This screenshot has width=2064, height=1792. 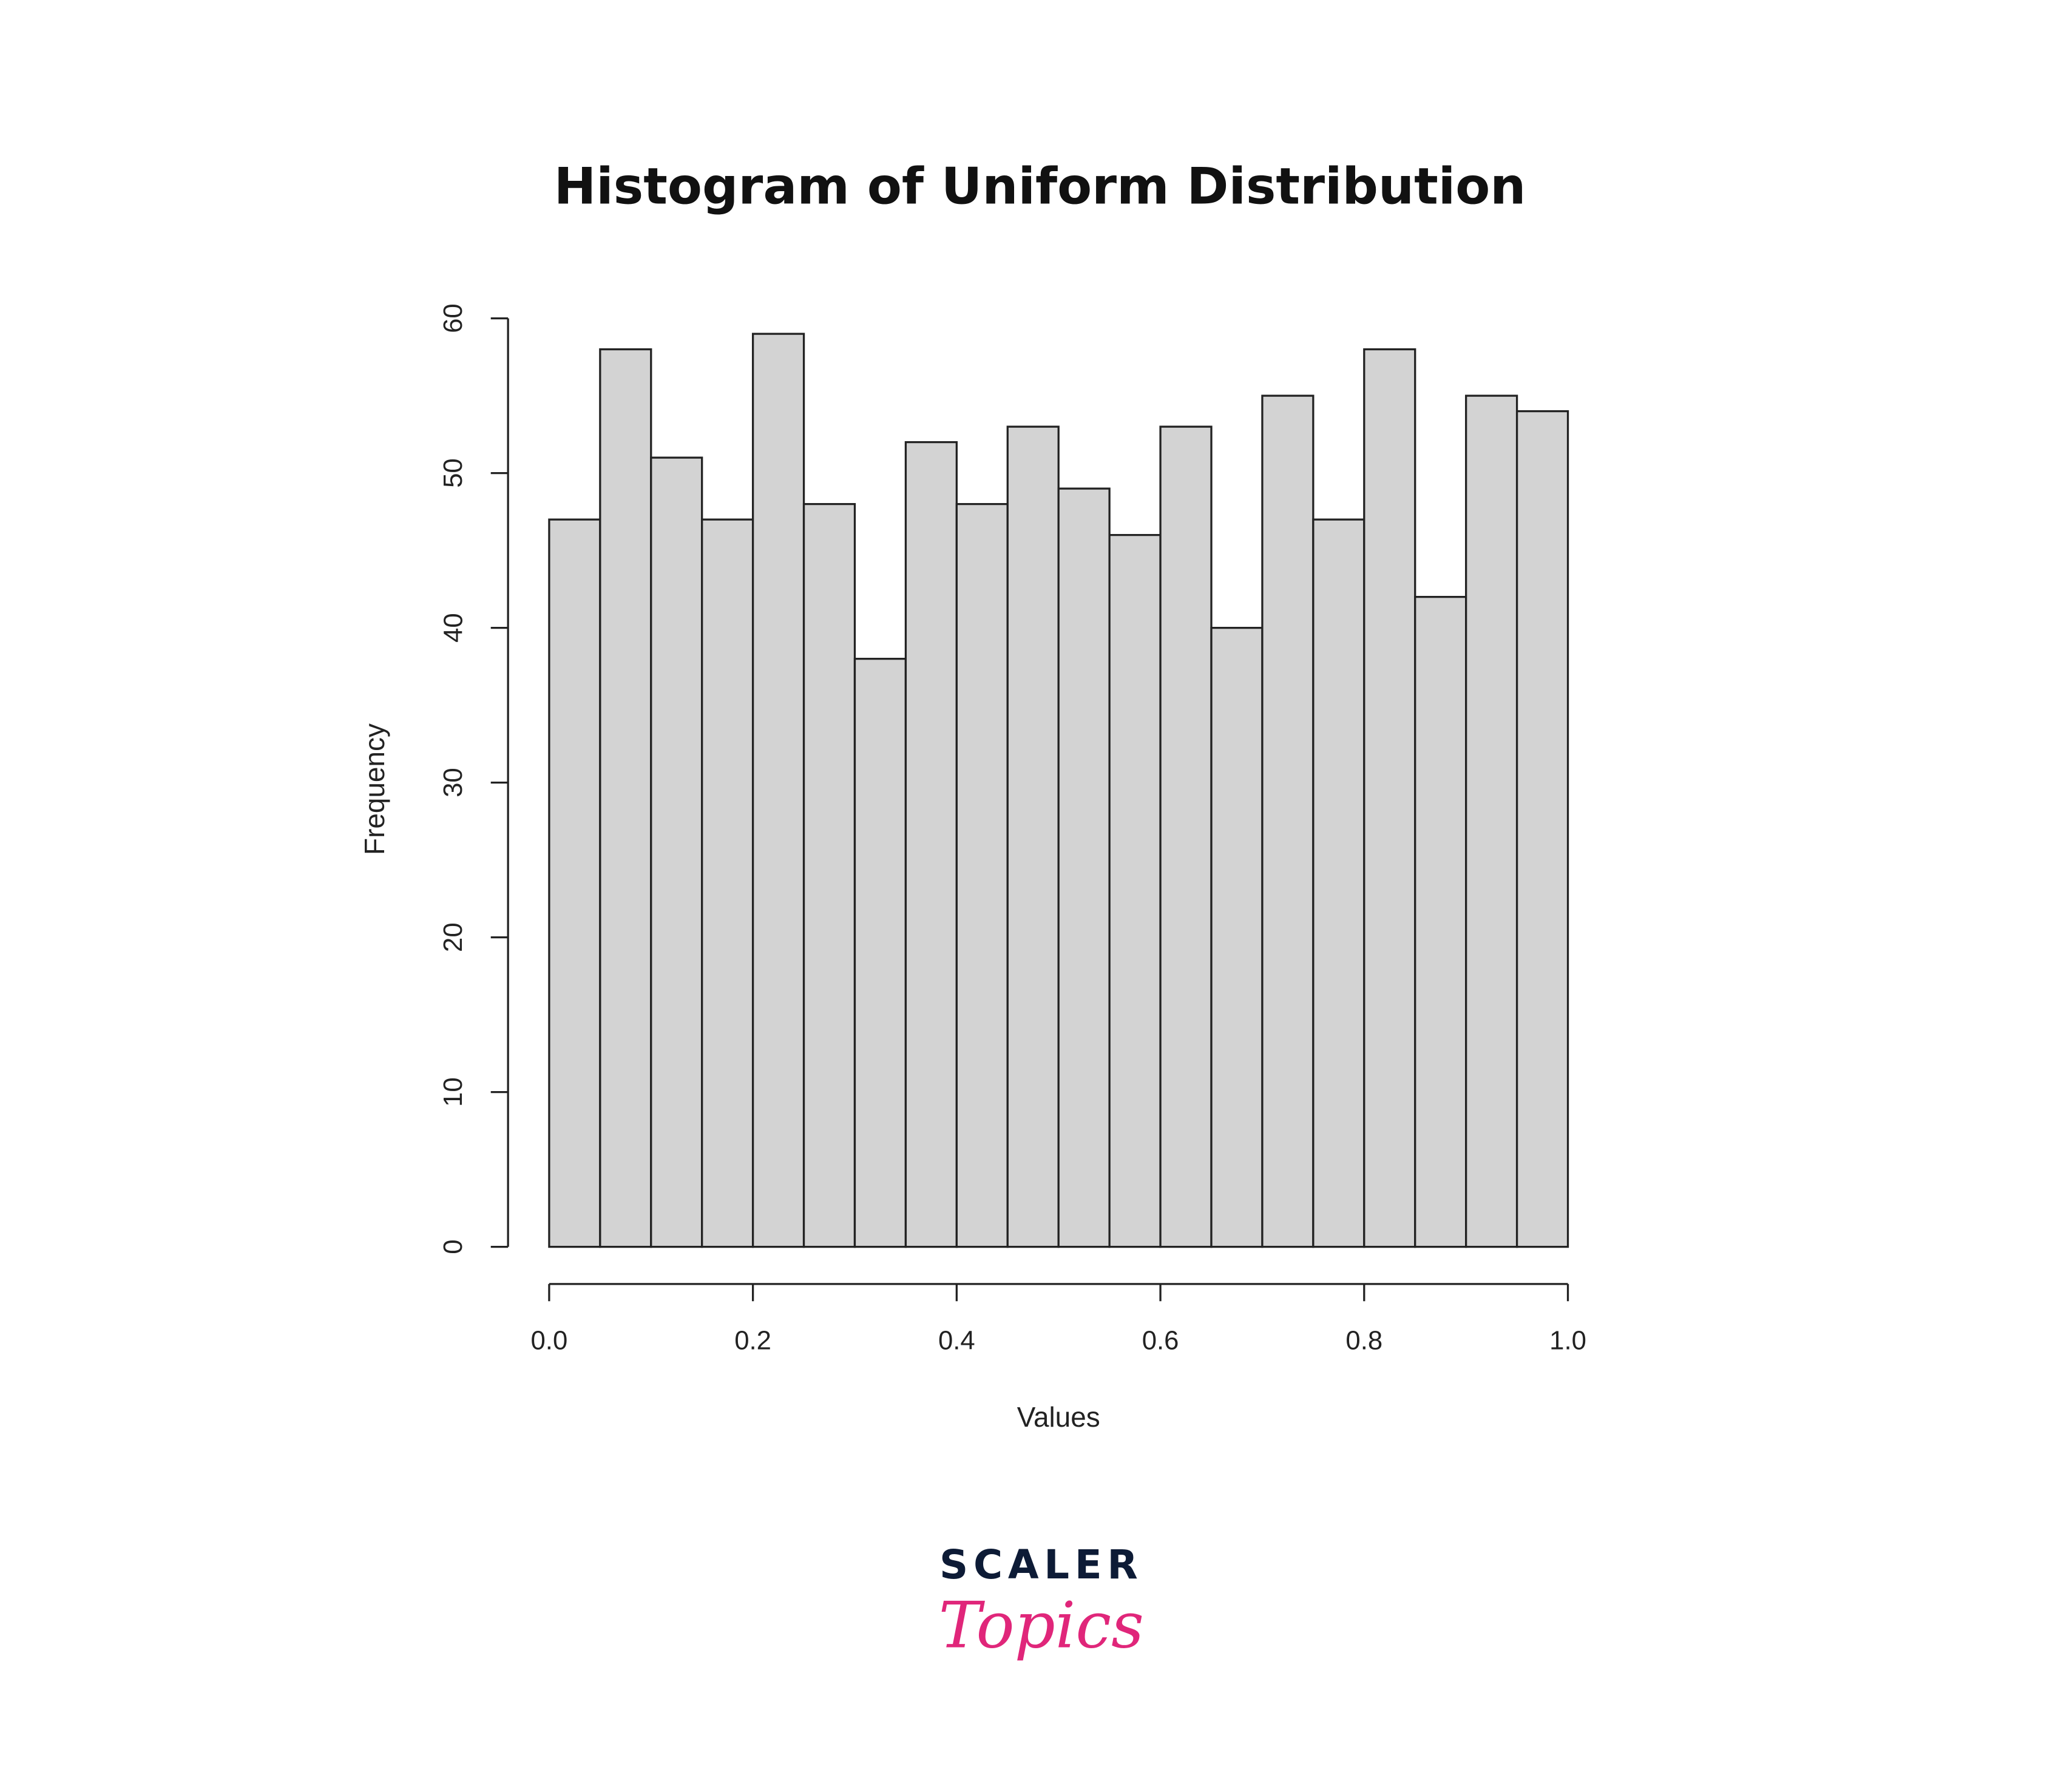 I want to click on y-tick-label: 60, so click(x=453, y=318).